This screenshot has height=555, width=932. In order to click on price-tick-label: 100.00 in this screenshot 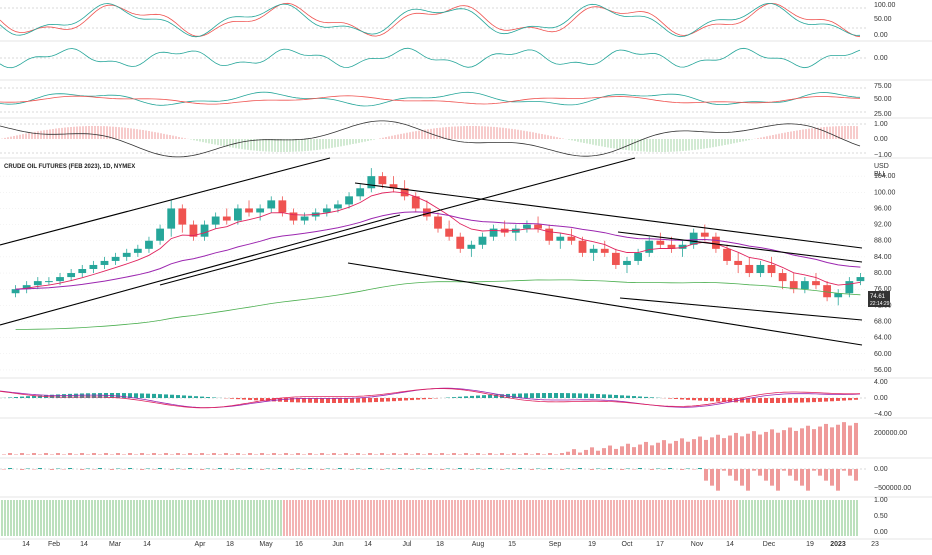, I will do `click(885, 192)`.